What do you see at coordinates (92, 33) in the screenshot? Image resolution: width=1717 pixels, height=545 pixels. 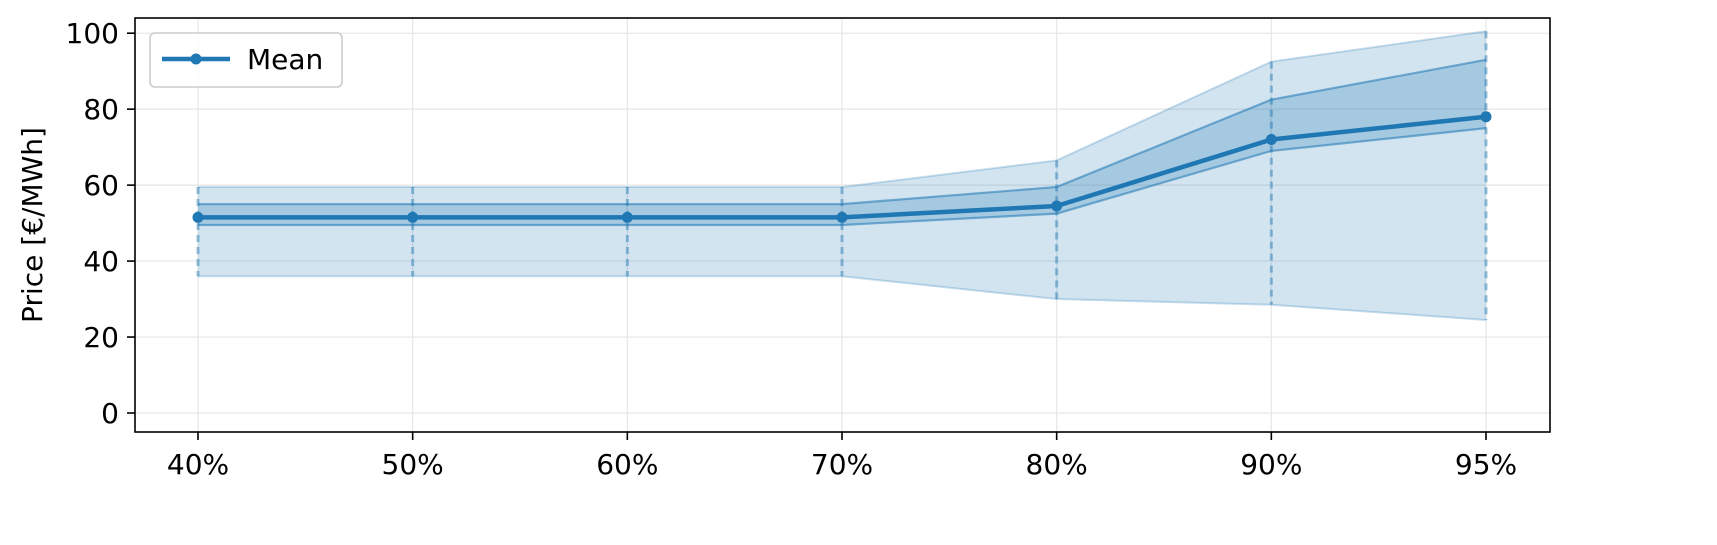 I see `y-tick-label-100: 100` at bounding box center [92, 33].